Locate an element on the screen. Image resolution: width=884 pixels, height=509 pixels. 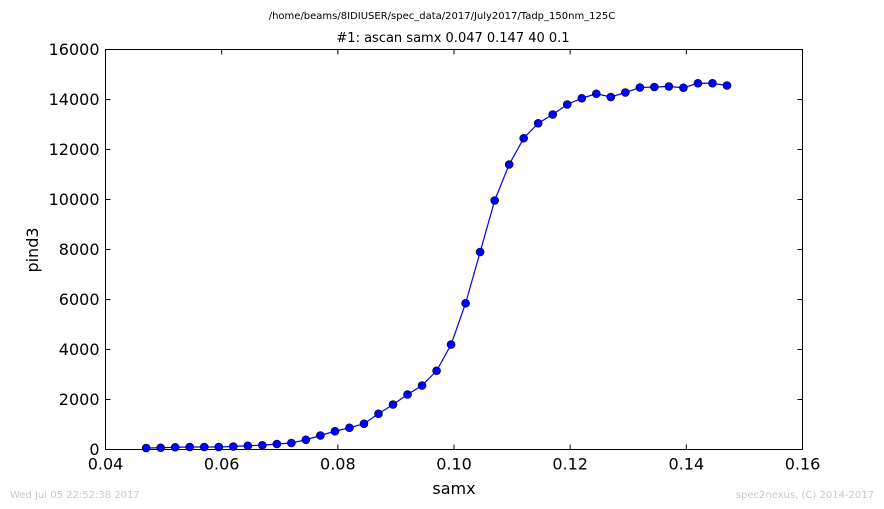
x-tick-label: 0.14 is located at coordinates (687, 464).